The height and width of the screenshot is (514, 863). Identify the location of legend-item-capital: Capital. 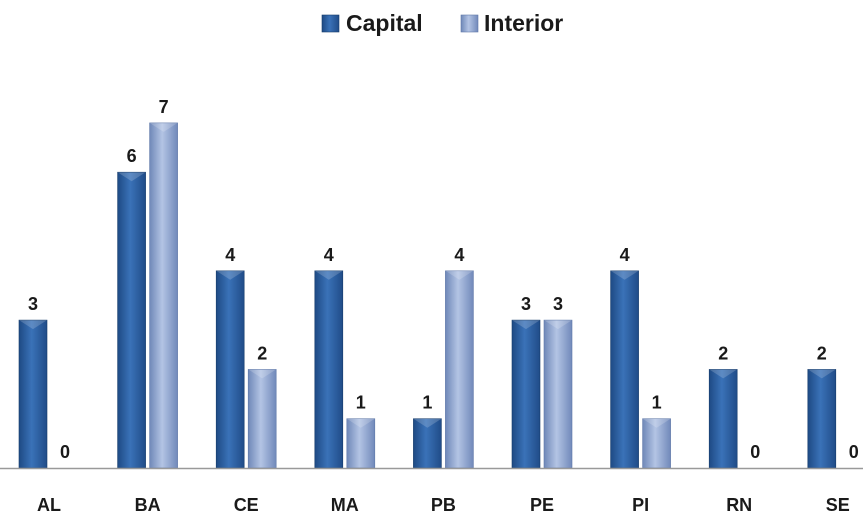
(372, 23).